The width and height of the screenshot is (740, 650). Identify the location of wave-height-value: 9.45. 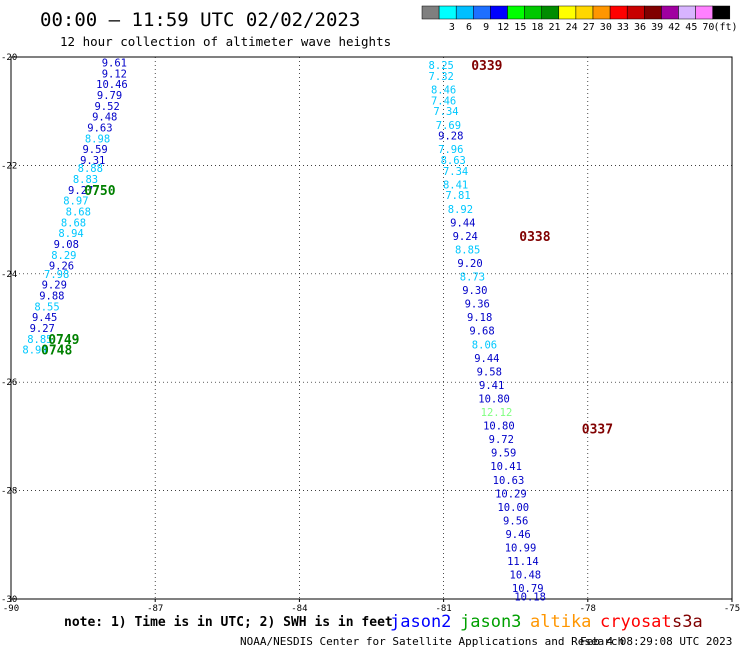
(44, 318).